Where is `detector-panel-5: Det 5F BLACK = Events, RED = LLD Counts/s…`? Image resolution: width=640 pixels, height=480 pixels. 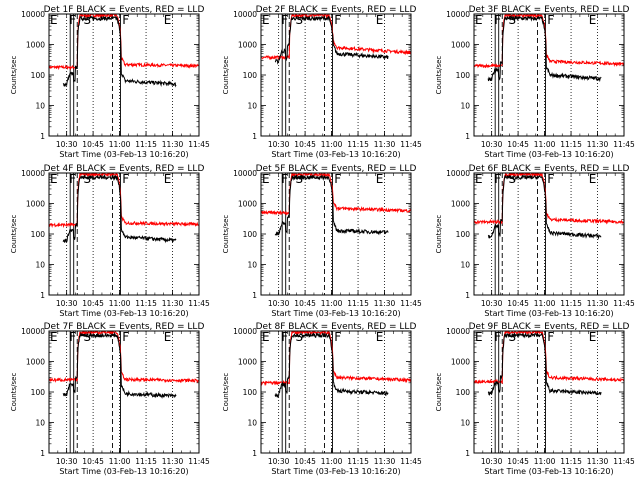 detector-panel-5: Det 5F BLACK = Events, RED = LLD Counts/s… is located at coordinates (322, 241).